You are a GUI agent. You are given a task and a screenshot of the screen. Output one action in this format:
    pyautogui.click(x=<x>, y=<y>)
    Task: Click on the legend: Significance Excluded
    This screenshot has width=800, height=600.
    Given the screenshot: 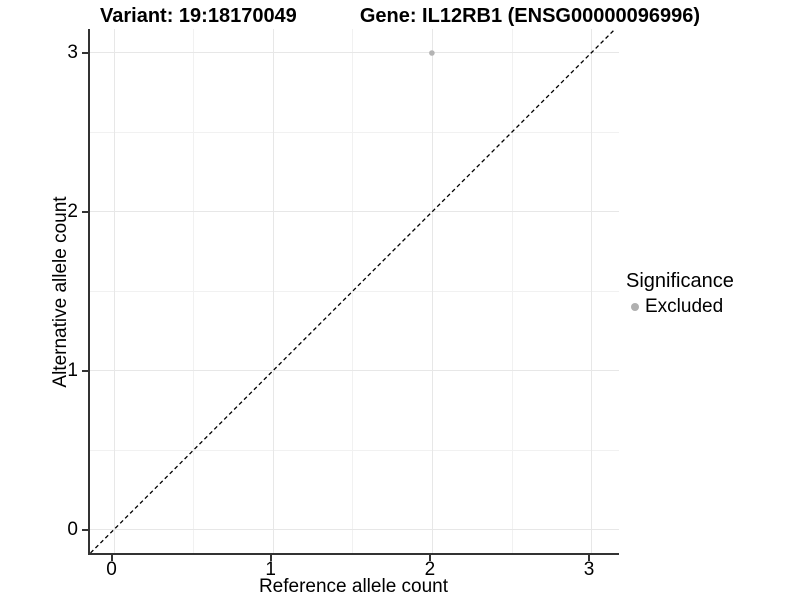 What is the action you would take?
    pyautogui.click(x=680, y=294)
    